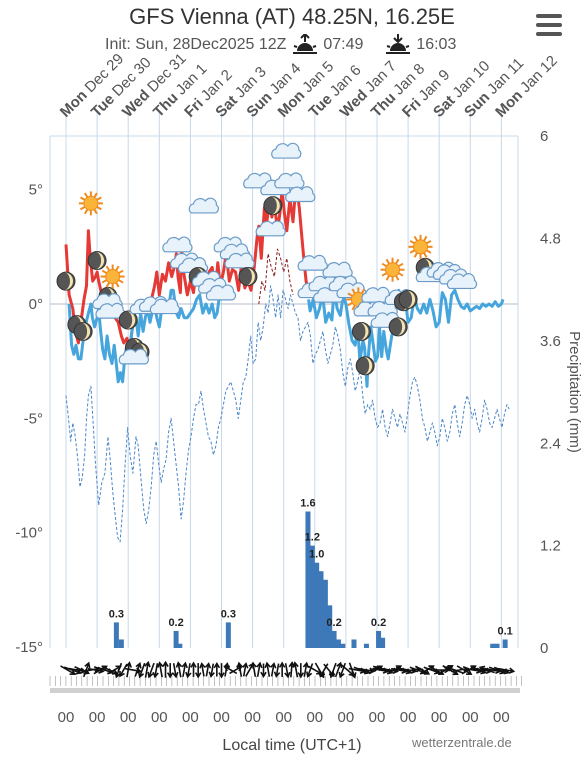 The image size is (584, 768). Describe the element at coordinates (544, 136) in the screenshot. I see `precip-tick-label: 6` at that location.